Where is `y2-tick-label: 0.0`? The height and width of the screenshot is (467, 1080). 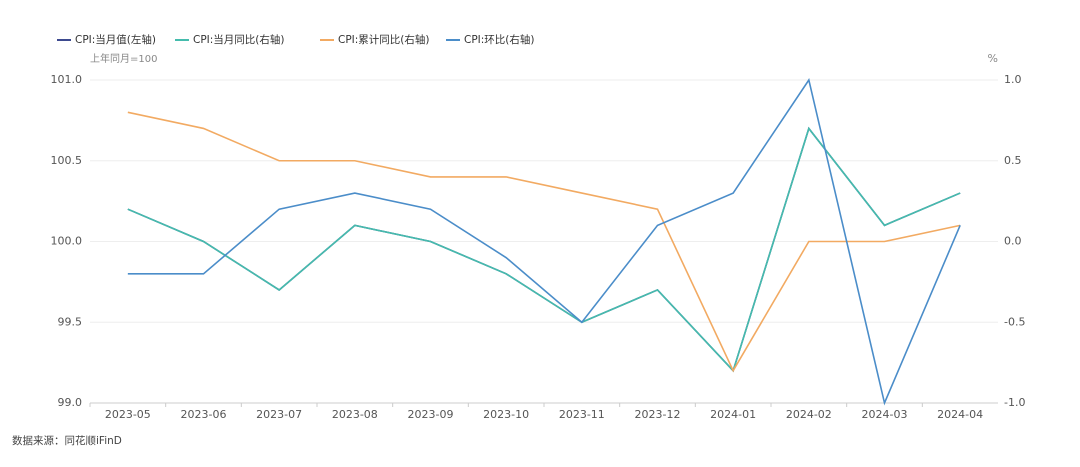
y2-tick-label: 0.0 is located at coordinates (1013, 241).